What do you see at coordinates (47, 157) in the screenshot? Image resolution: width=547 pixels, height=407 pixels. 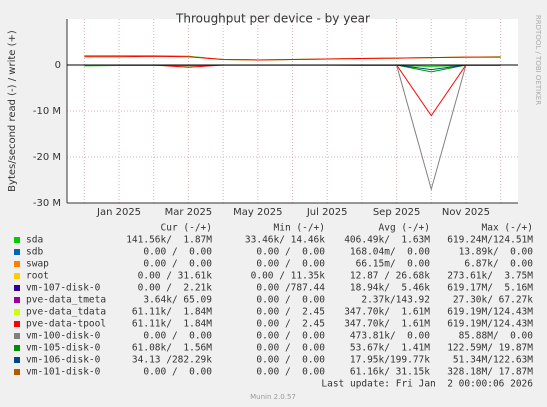 I see `y-tick-label: -20 M` at bounding box center [47, 157].